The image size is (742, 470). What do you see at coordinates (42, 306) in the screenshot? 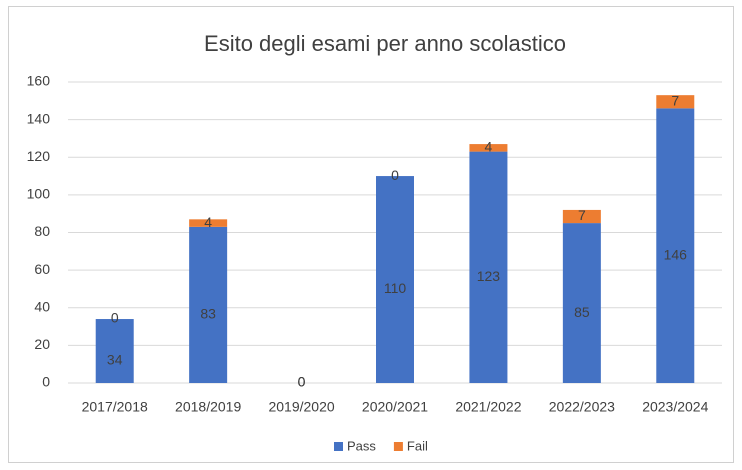
I see `y-tick-label: 40` at bounding box center [42, 306].